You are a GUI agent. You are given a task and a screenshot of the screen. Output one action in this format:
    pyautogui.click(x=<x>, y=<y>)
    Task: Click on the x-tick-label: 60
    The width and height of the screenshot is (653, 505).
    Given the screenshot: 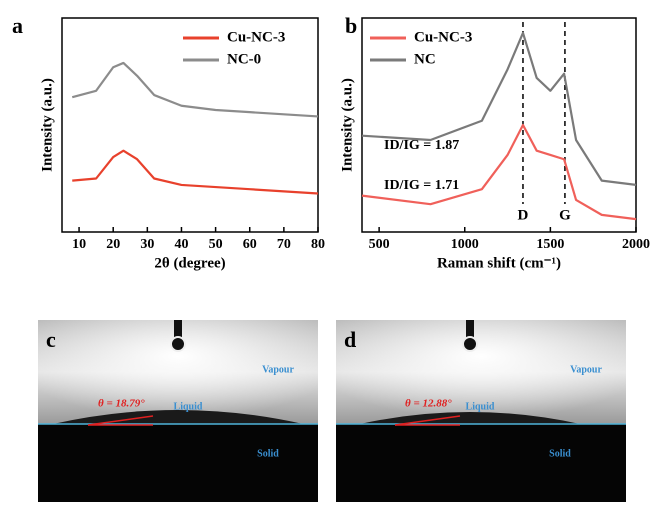 What is the action you would take?
    pyautogui.click(x=250, y=244)
    